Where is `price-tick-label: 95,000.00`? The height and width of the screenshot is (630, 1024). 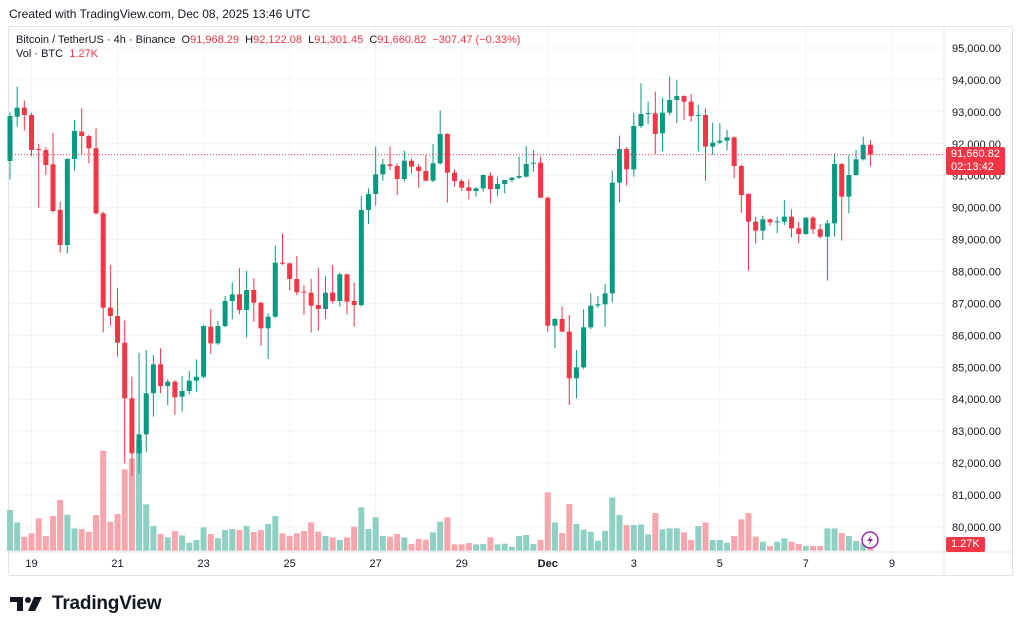
price-tick-label: 95,000.00 is located at coordinates (976, 49).